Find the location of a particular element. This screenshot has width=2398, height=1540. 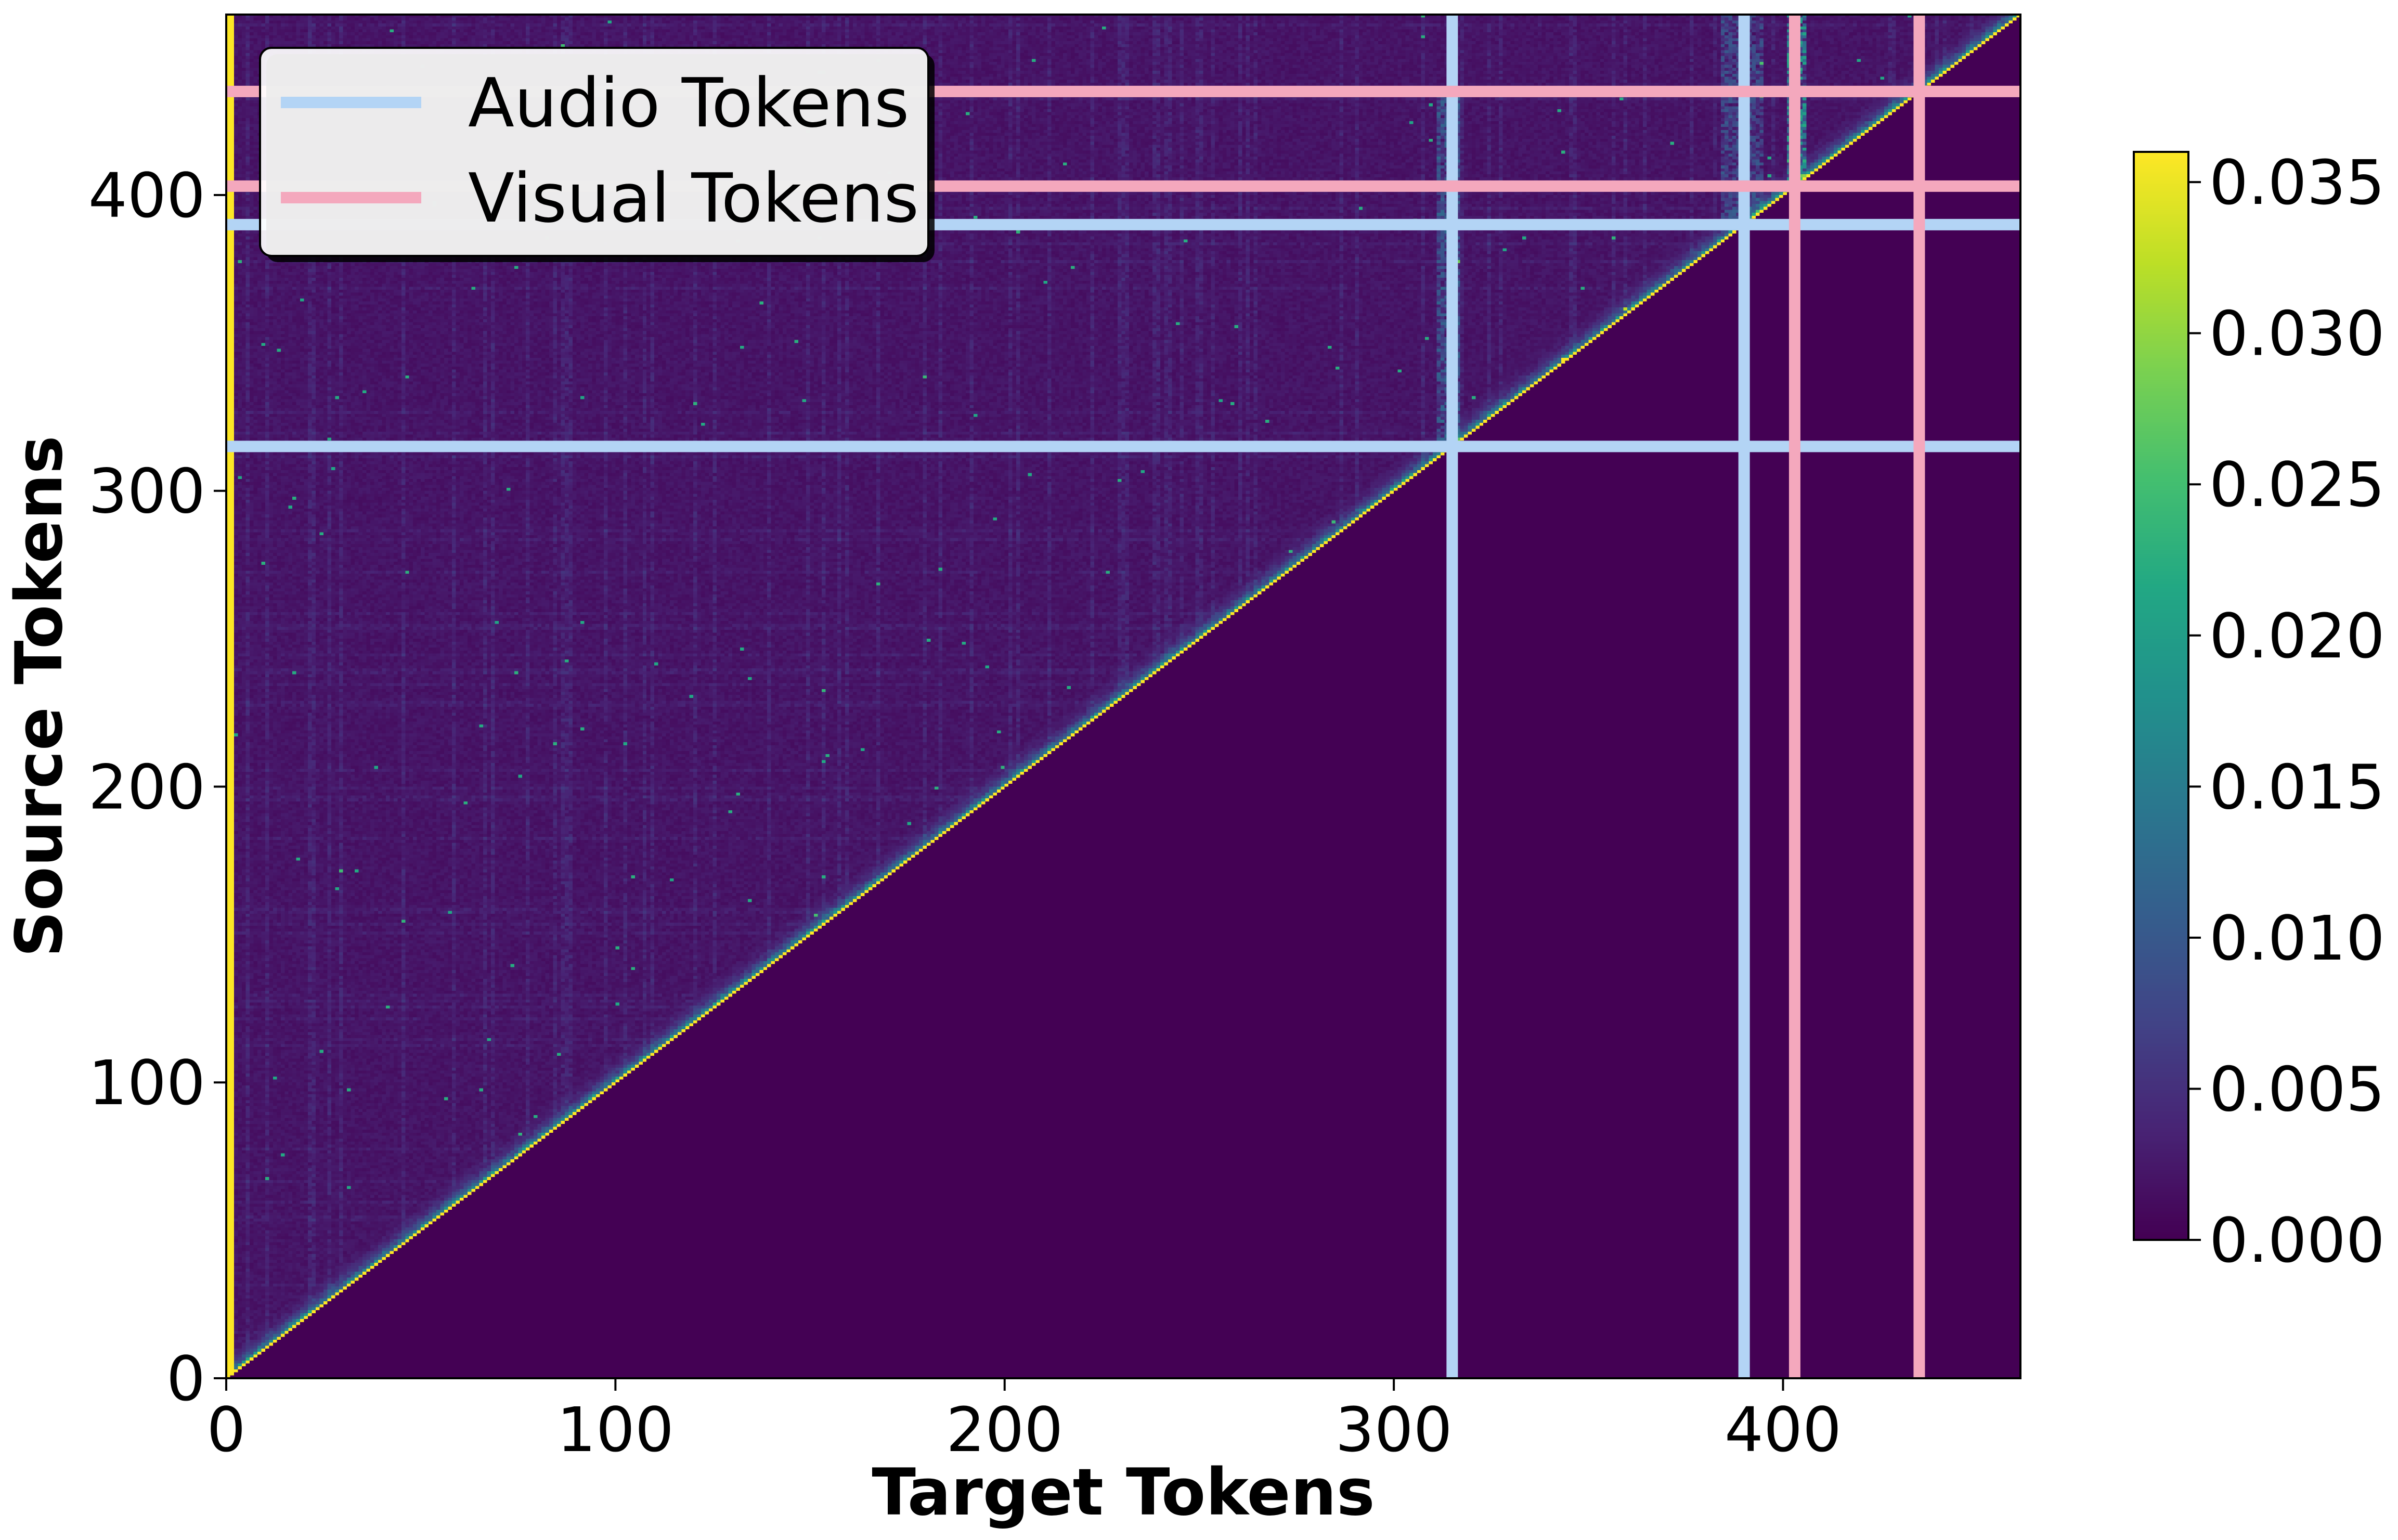

y-tick-label: 0 is located at coordinates (186, 1379).